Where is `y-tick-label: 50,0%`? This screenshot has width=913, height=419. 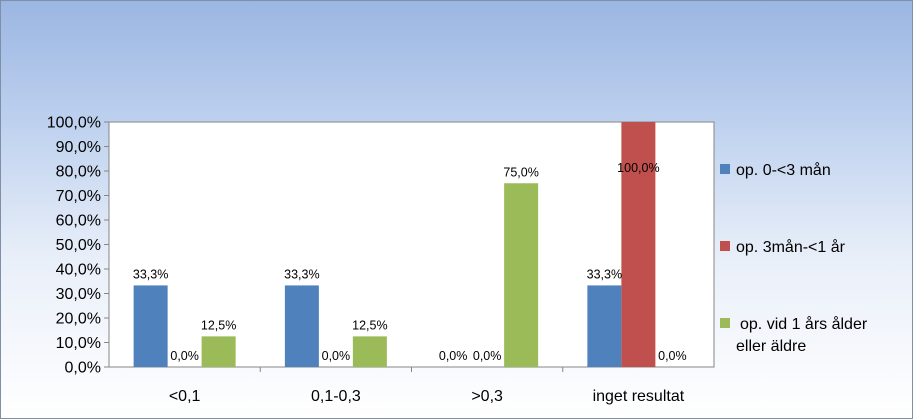 y-tick-label: 50,0% is located at coordinates (78, 245).